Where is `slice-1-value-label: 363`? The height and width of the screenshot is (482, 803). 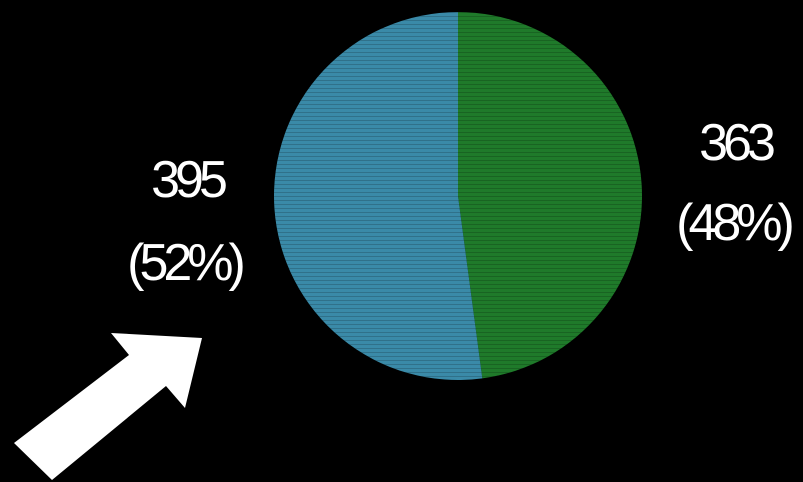
slice-1-value-label: 363 is located at coordinates (736, 143).